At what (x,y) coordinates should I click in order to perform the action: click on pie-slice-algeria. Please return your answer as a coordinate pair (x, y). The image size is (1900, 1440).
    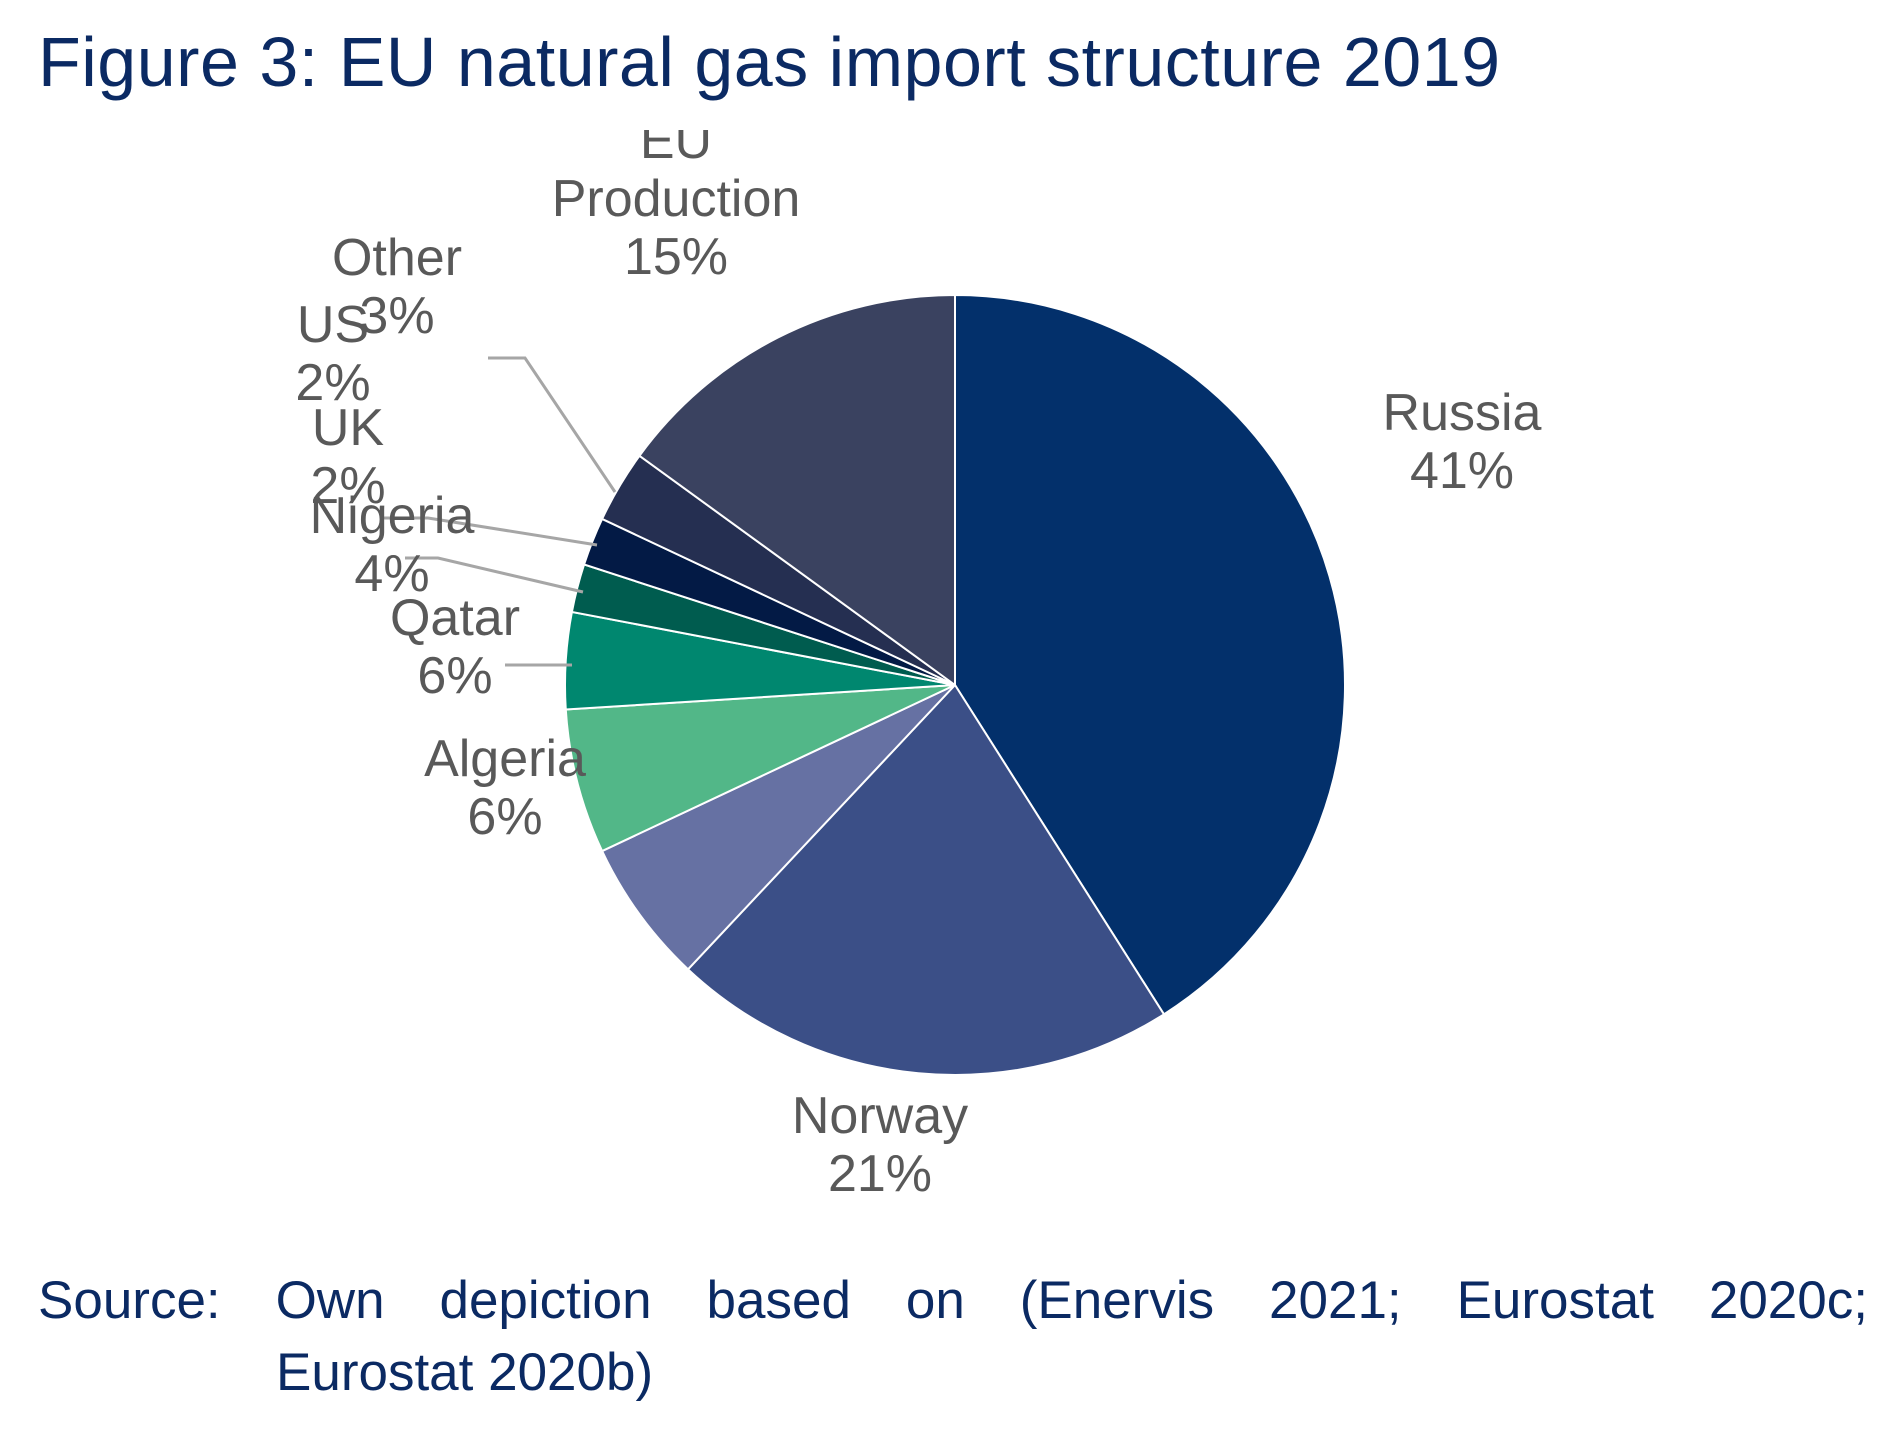
    Looking at the image, I should click on (778, 827).